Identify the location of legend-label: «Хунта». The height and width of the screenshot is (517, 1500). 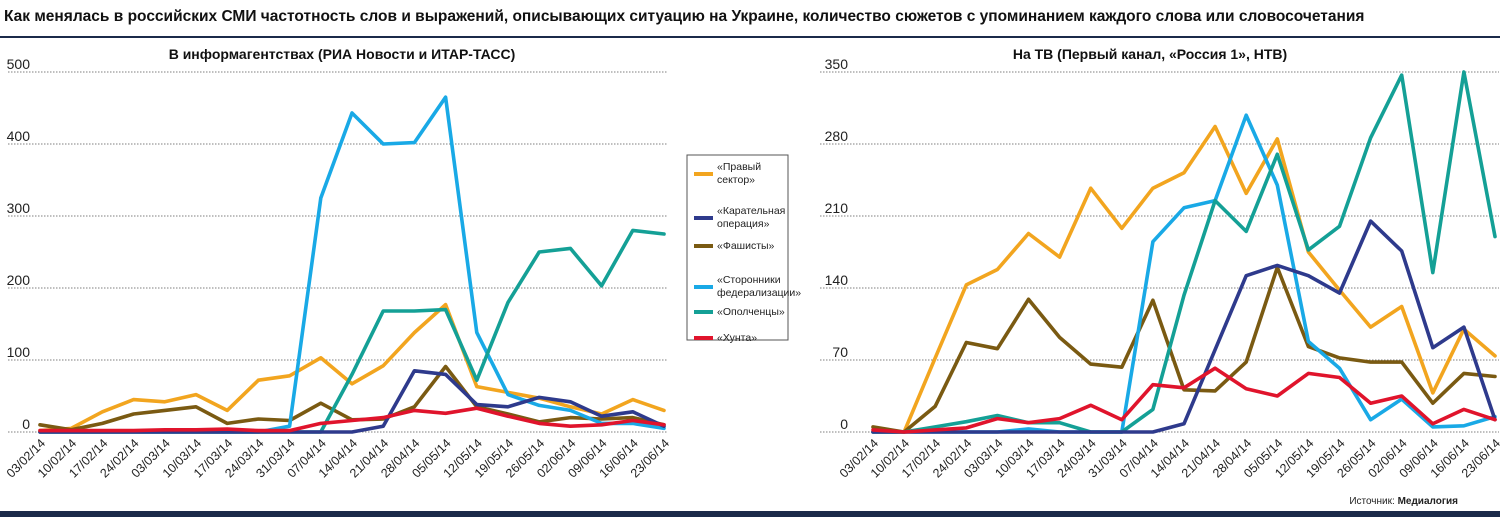
(737, 338).